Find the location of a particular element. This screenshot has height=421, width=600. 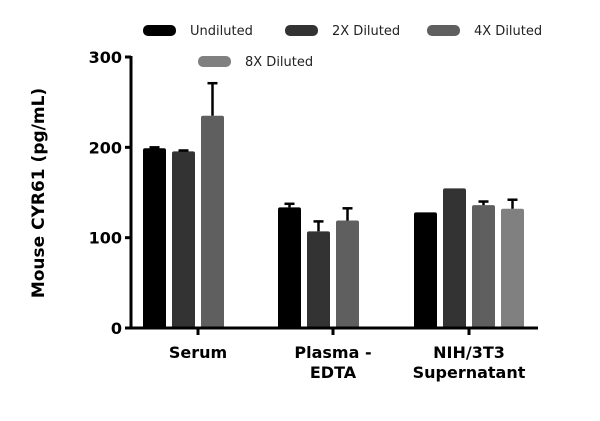

y-tick-label: 300 is located at coordinates (105, 57).